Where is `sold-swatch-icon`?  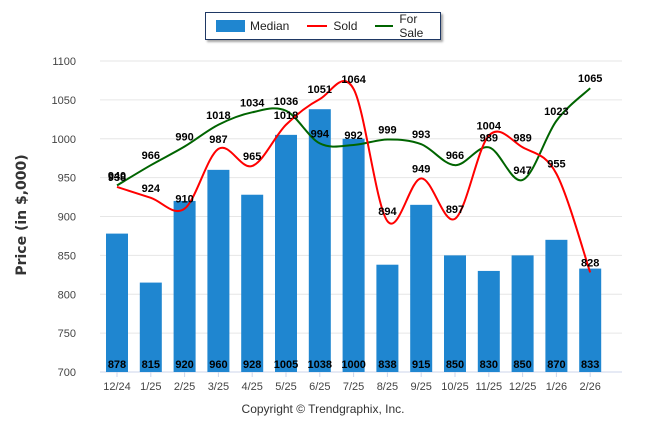
sold-swatch-icon is located at coordinates (317, 26).